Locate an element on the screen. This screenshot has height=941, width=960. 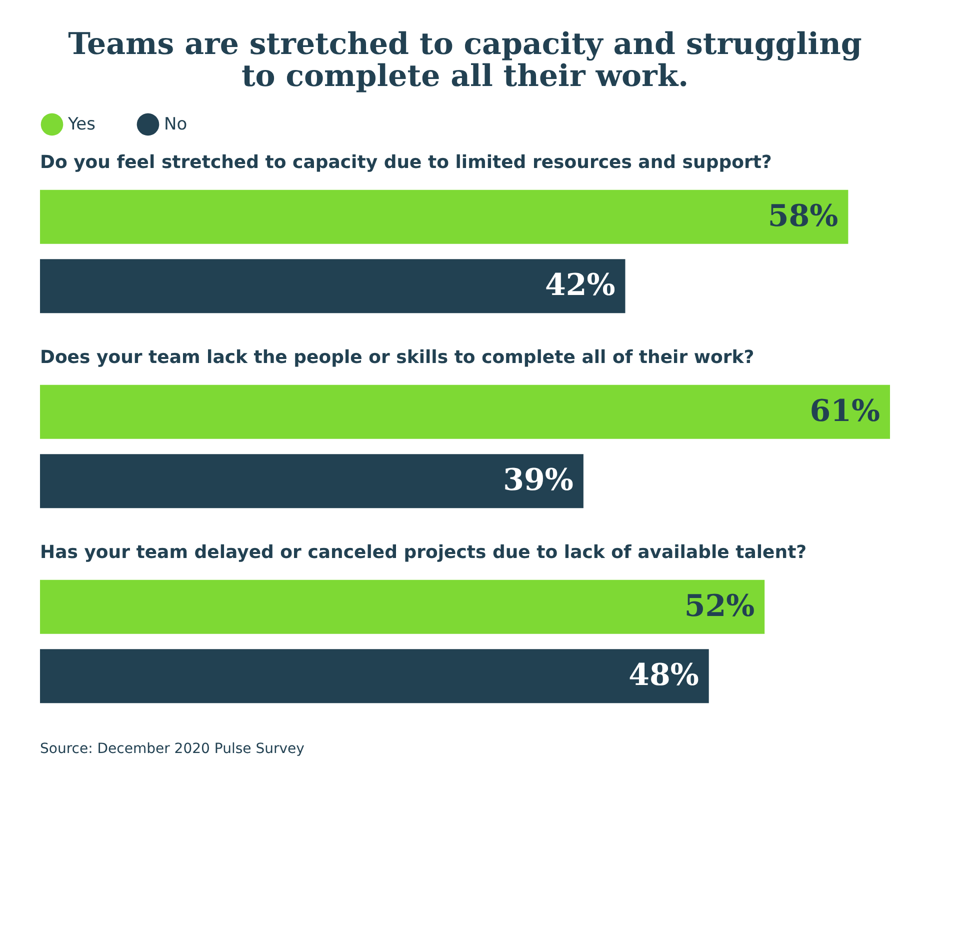
data-label: 42% is located at coordinates (580, 286).